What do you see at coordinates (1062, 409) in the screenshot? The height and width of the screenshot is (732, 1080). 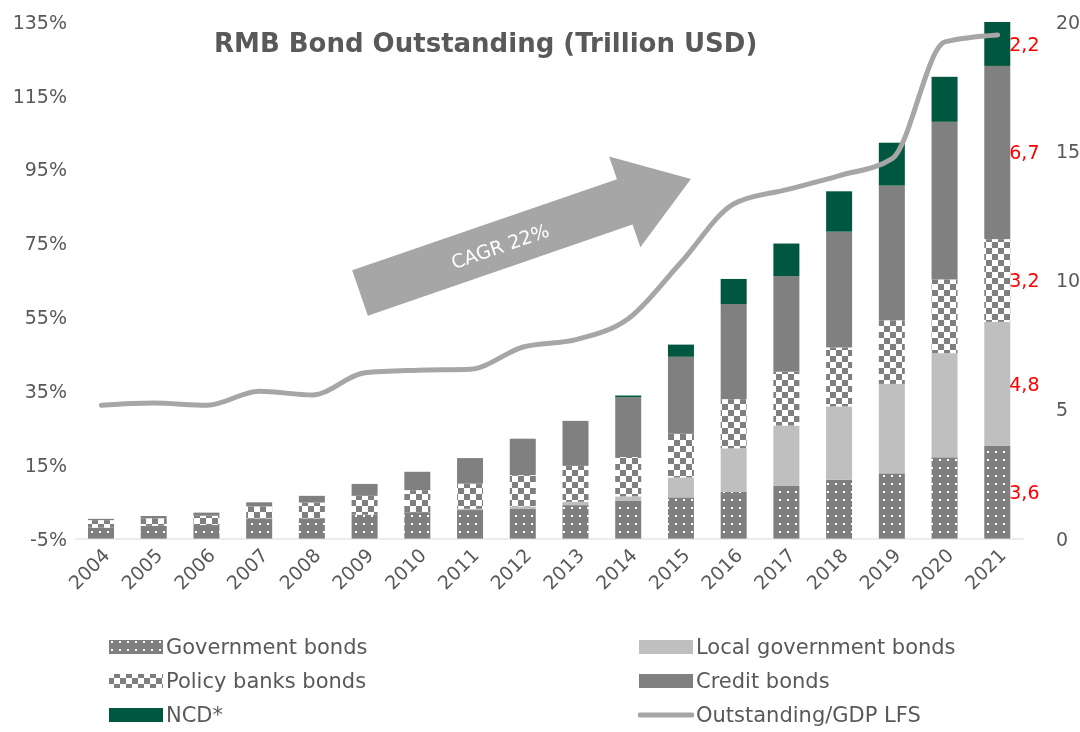 I see `y2-tick-label: 5` at bounding box center [1062, 409].